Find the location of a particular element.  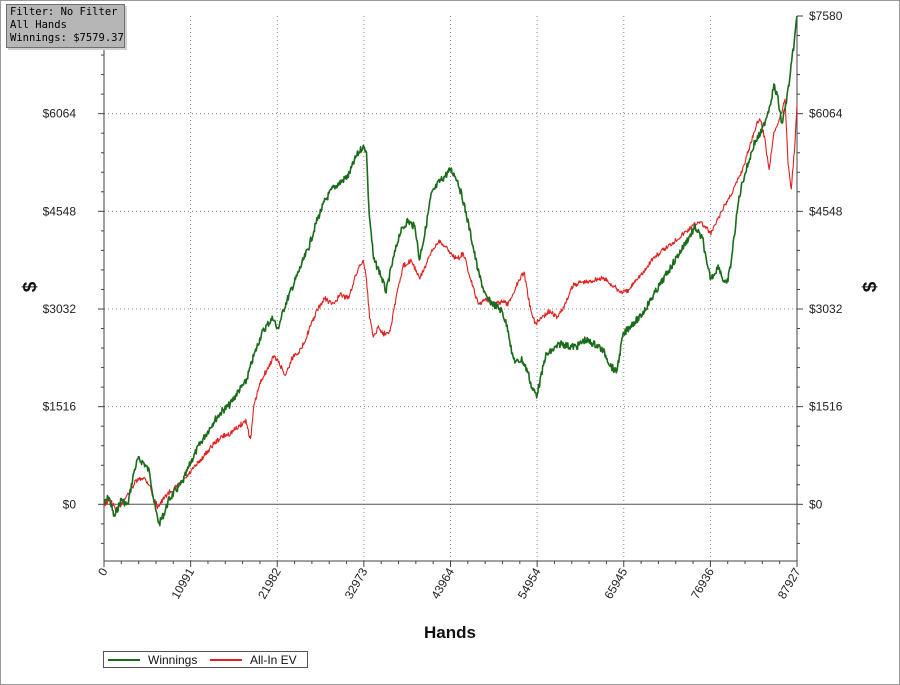

x-tick-label: 76936 is located at coordinates (702, 583).